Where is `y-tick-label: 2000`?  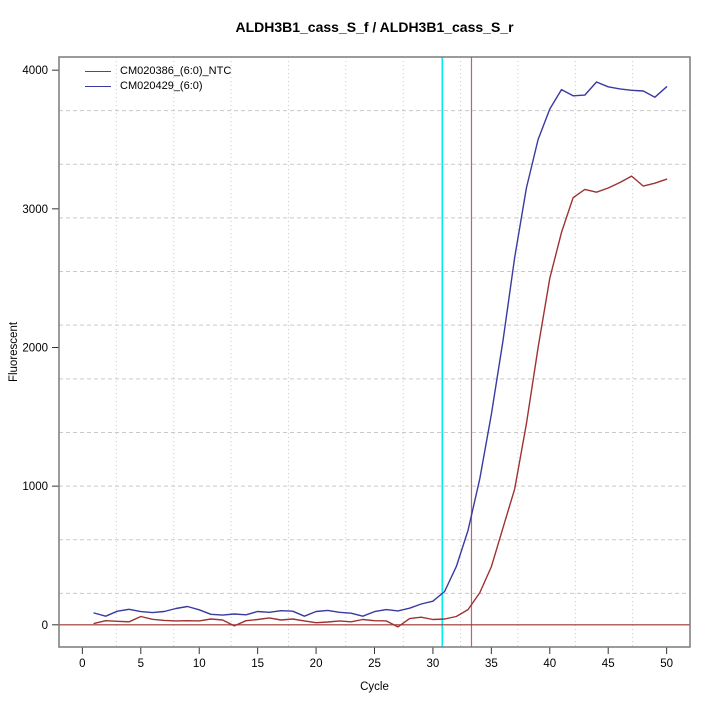 y-tick-label: 2000 is located at coordinates (35, 348).